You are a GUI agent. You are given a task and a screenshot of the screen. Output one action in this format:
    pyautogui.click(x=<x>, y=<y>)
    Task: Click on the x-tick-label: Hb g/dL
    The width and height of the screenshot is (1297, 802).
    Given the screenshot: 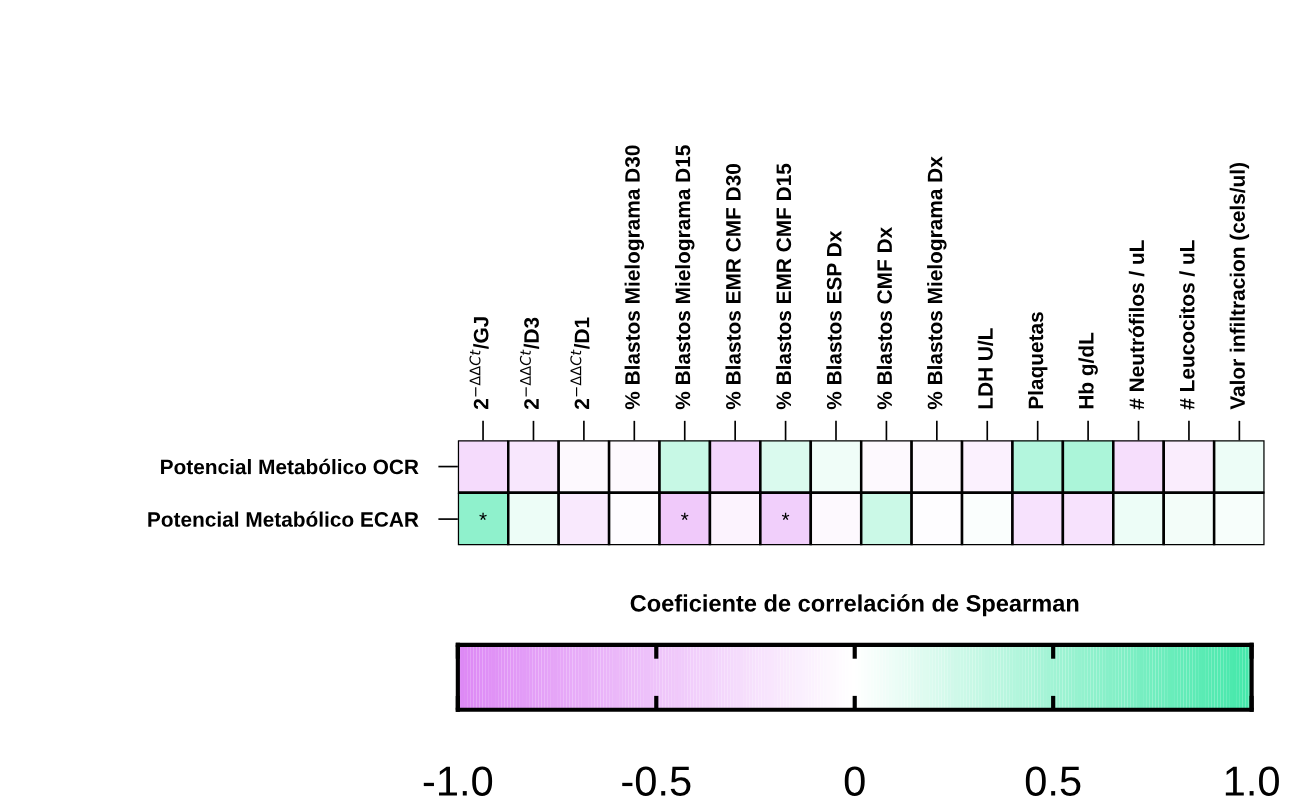 What is the action you would take?
    pyautogui.click(x=1088, y=370)
    